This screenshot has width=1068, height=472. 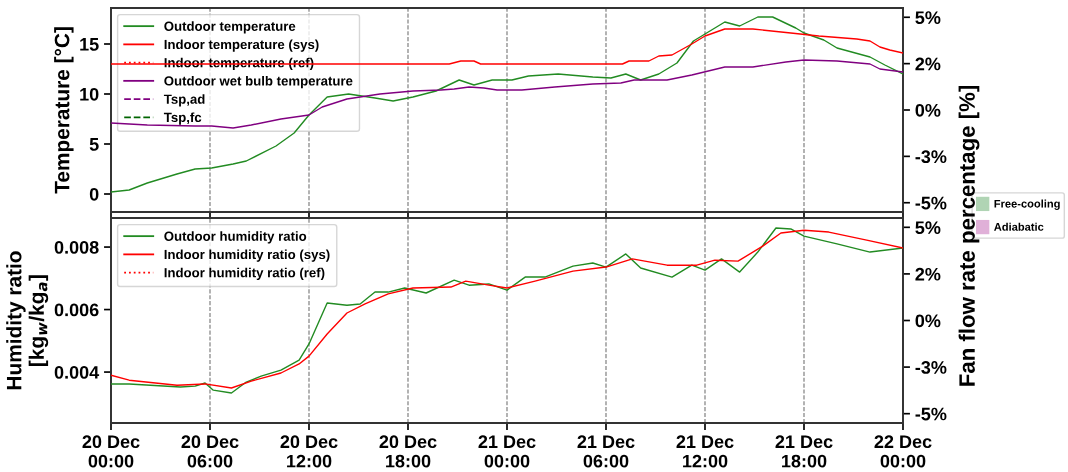 What do you see at coordinates (247, 255) in the screenshot?
I see `legend-label: Indoor humidity ratio (sys)` at bounding box center [247, 255].